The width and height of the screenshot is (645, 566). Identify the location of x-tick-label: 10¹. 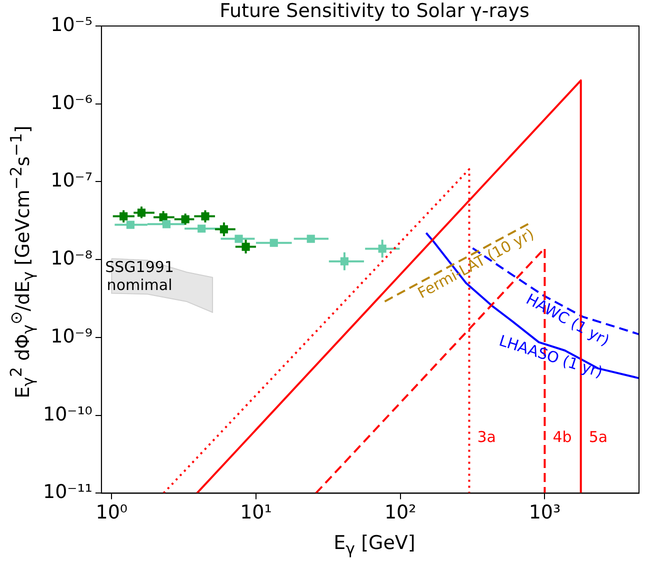
(256, 513).